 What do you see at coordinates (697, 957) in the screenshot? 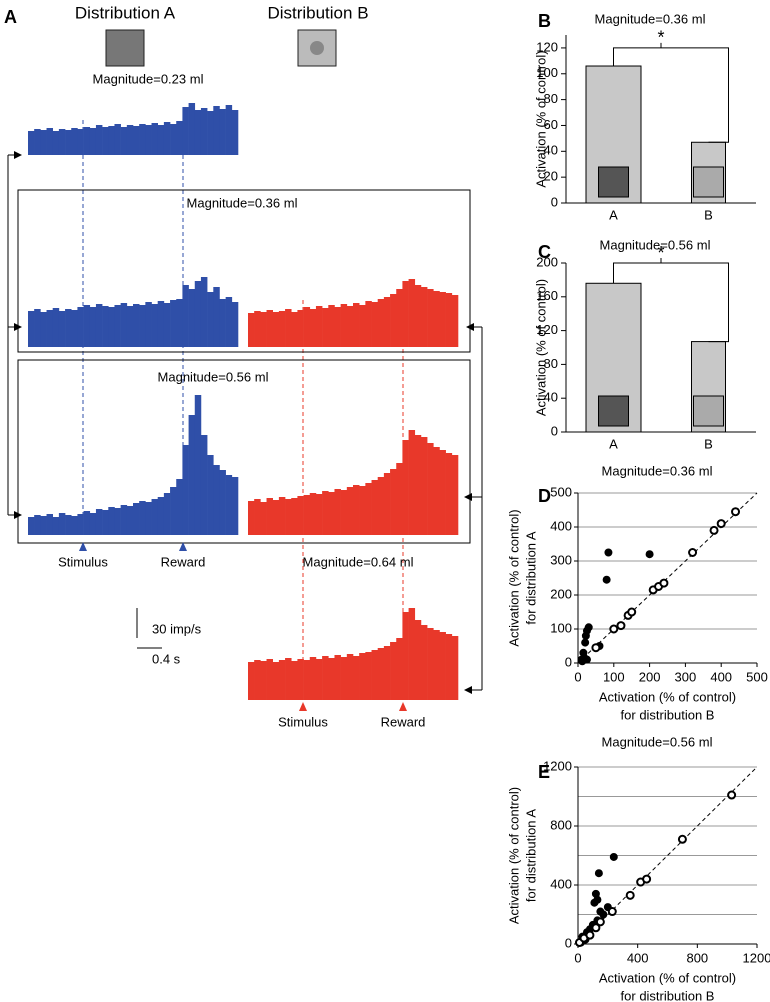
I see `x-tick-label: 800` at bounding box center [697, 957].